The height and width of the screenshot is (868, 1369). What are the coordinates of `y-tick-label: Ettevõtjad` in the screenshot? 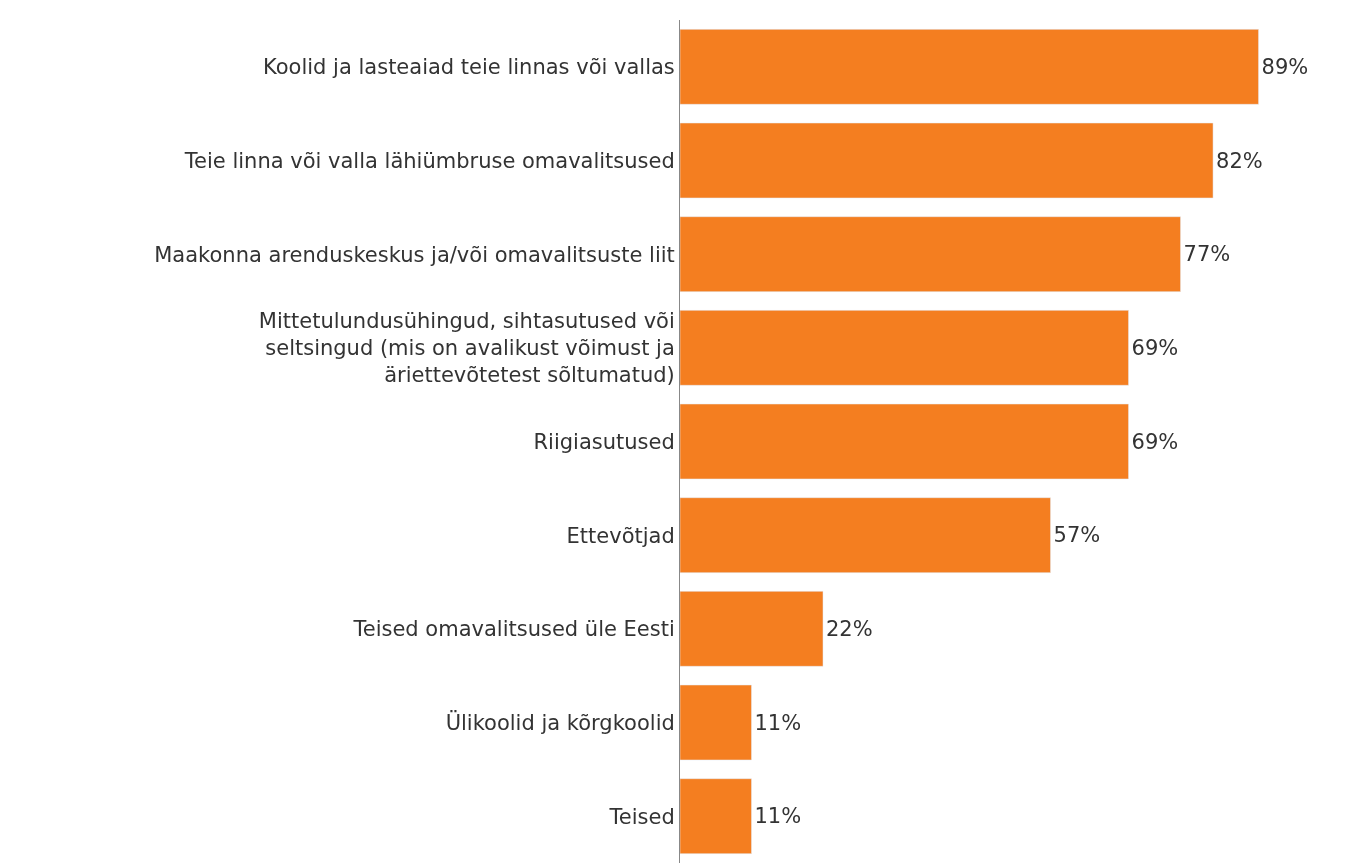 It's located at (620, 535).